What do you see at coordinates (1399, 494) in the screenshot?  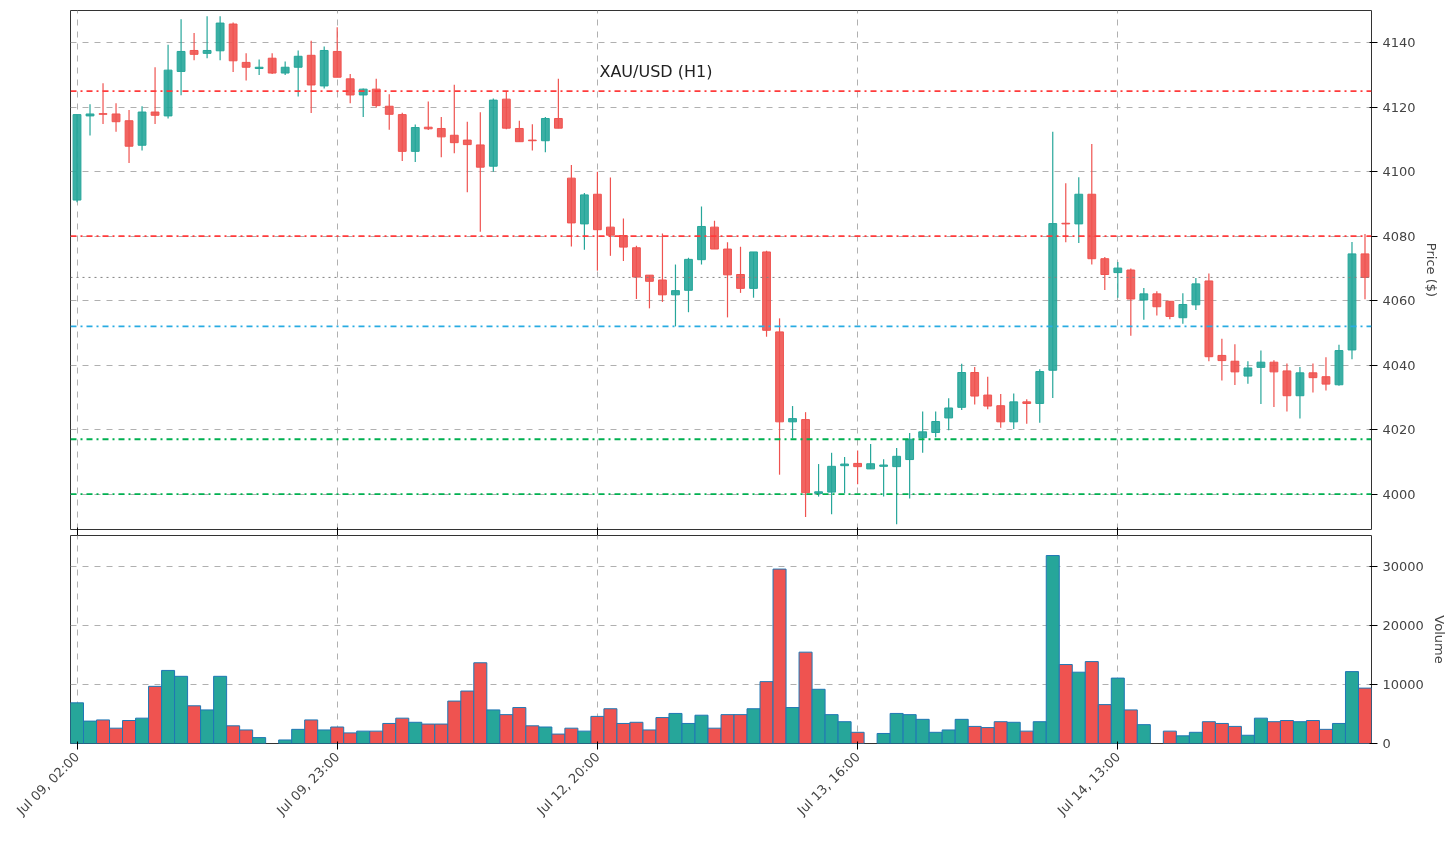 I see `y-tick-label: 4000` at bounding box center [1399, 494].